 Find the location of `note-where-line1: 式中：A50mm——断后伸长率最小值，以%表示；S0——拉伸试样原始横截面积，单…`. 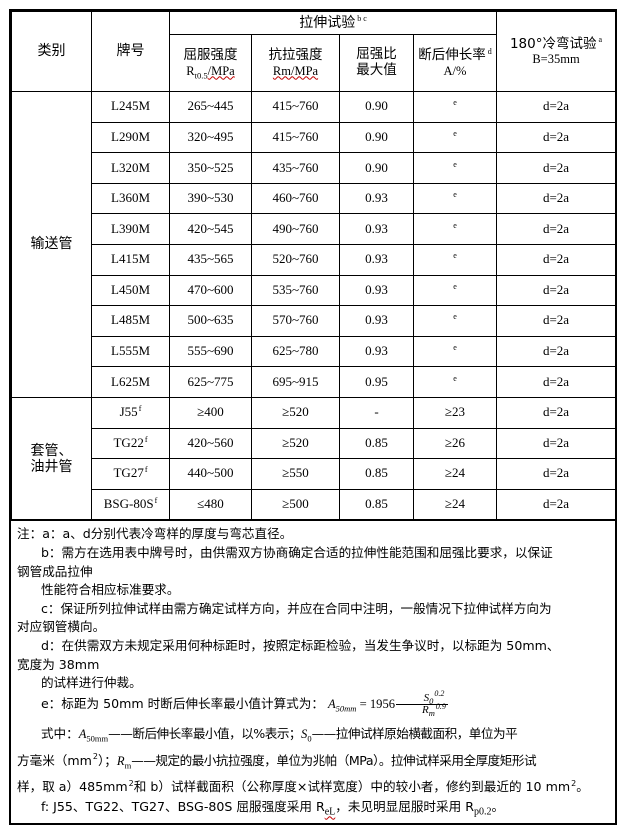

note-where-line1: 式中：A50mm——断后伸长率最小值，以%表示；S0——拉伸试样原始横截面积，单… is located at coordinates (279, 735).